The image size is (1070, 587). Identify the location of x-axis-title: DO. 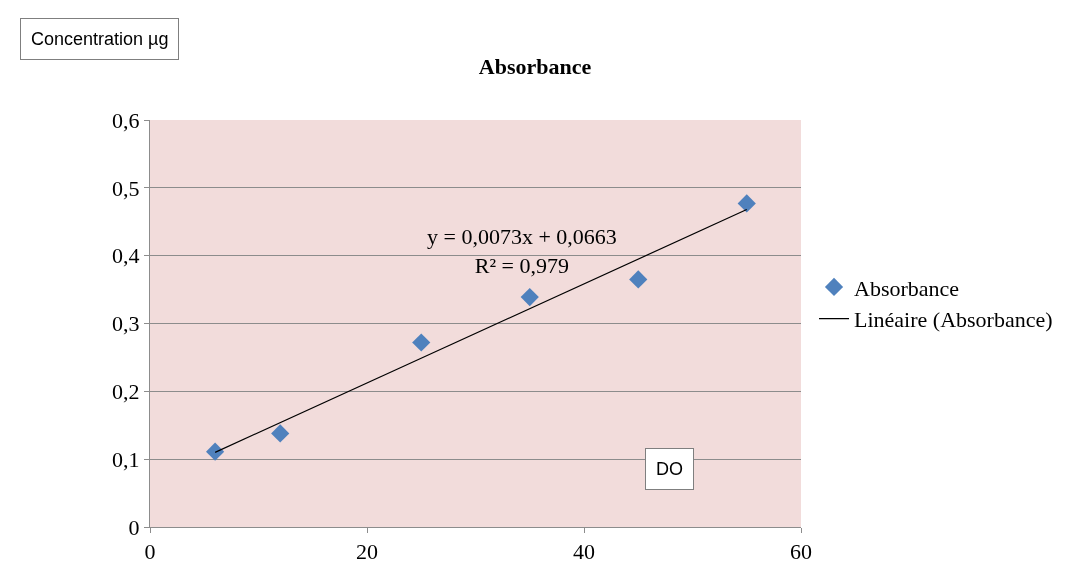
(669, 469).